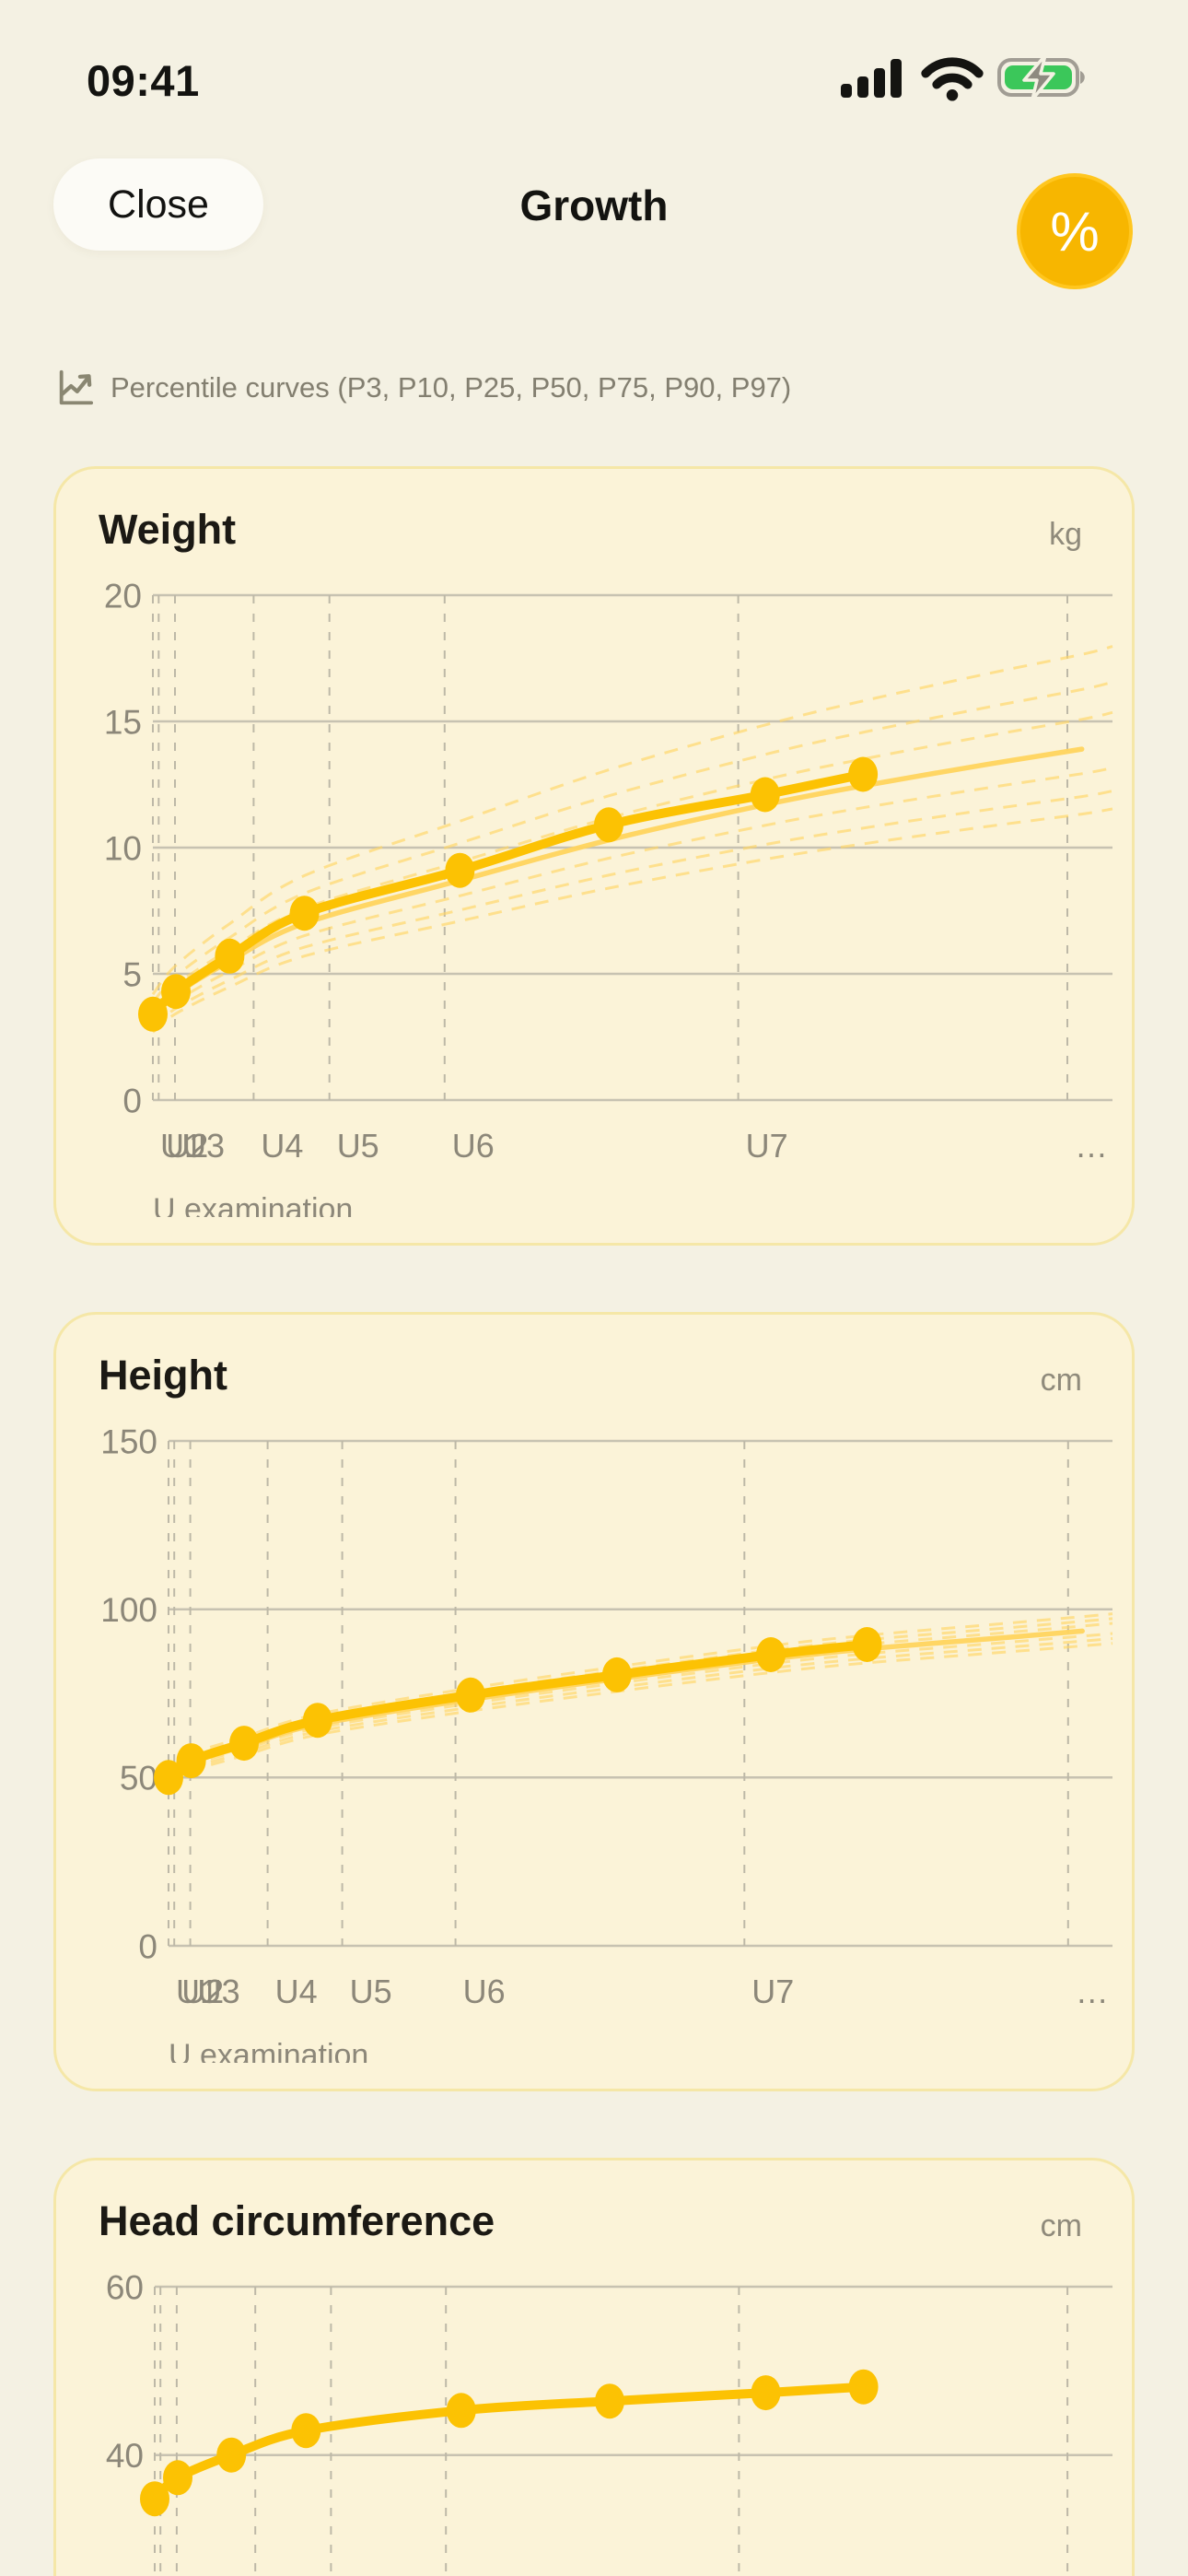  Describe the element at coordinates (1065, 534) in the screenshot. I see `chart-unit-label: kg` at that location.